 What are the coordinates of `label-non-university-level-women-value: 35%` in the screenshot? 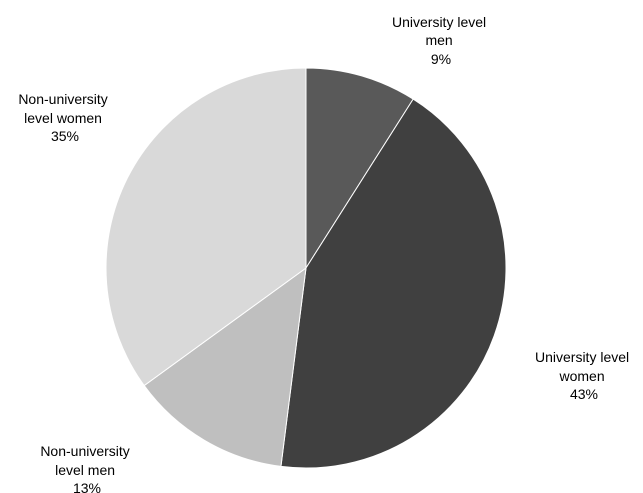 It's located at (65, 136).